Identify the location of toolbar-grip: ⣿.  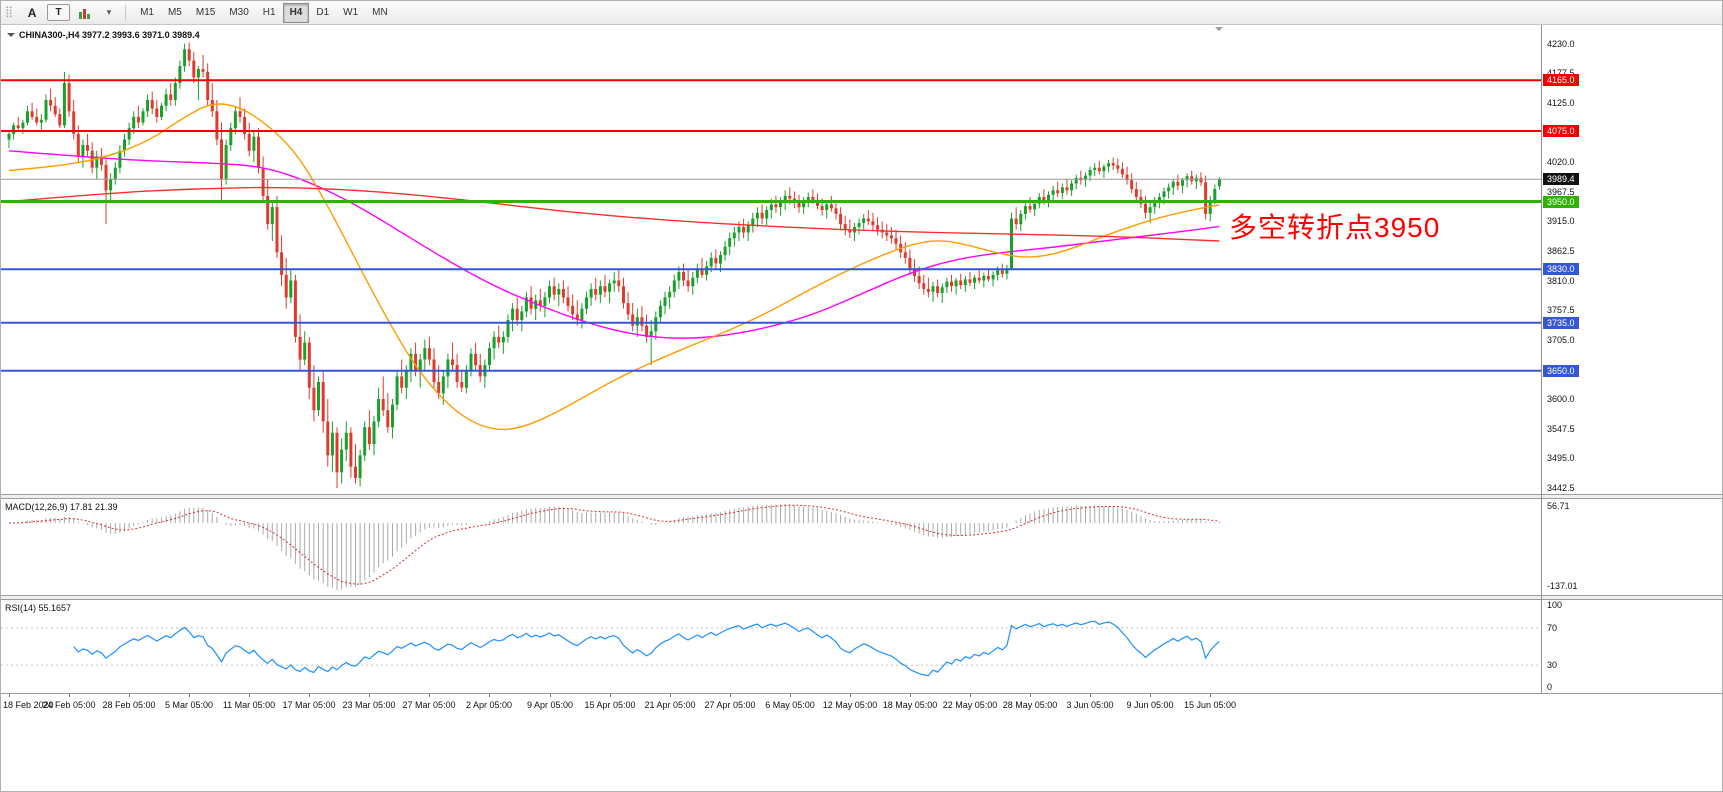
(9, 12).